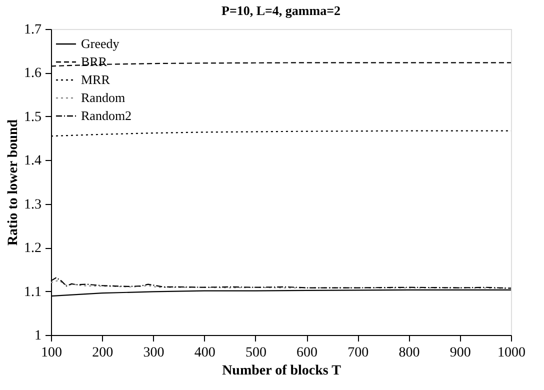  What do you see at coordinates (281, 10) in the screenshot?
I see `chart-title: P=10, L=4, gamma=2` at bounding box center [281, 10].